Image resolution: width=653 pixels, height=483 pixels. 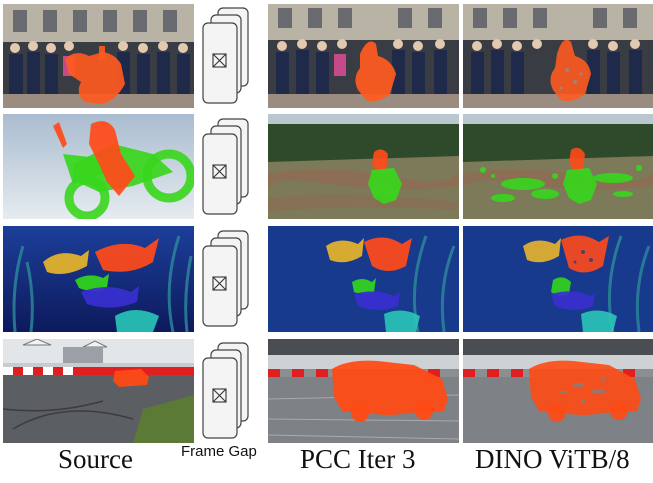 What do you see at coordinates (219, 451) in the screenshot?
I see `column-label-frame-gap: Frame Gap` at bounding box center [219, 451].